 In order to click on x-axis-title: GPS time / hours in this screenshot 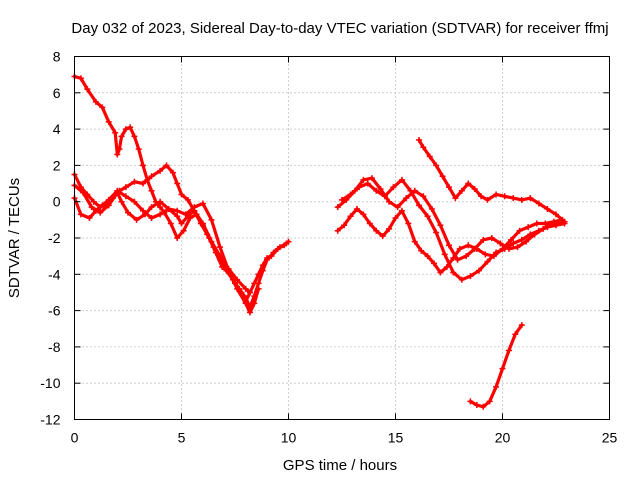, I will do `click(340, 465)`.